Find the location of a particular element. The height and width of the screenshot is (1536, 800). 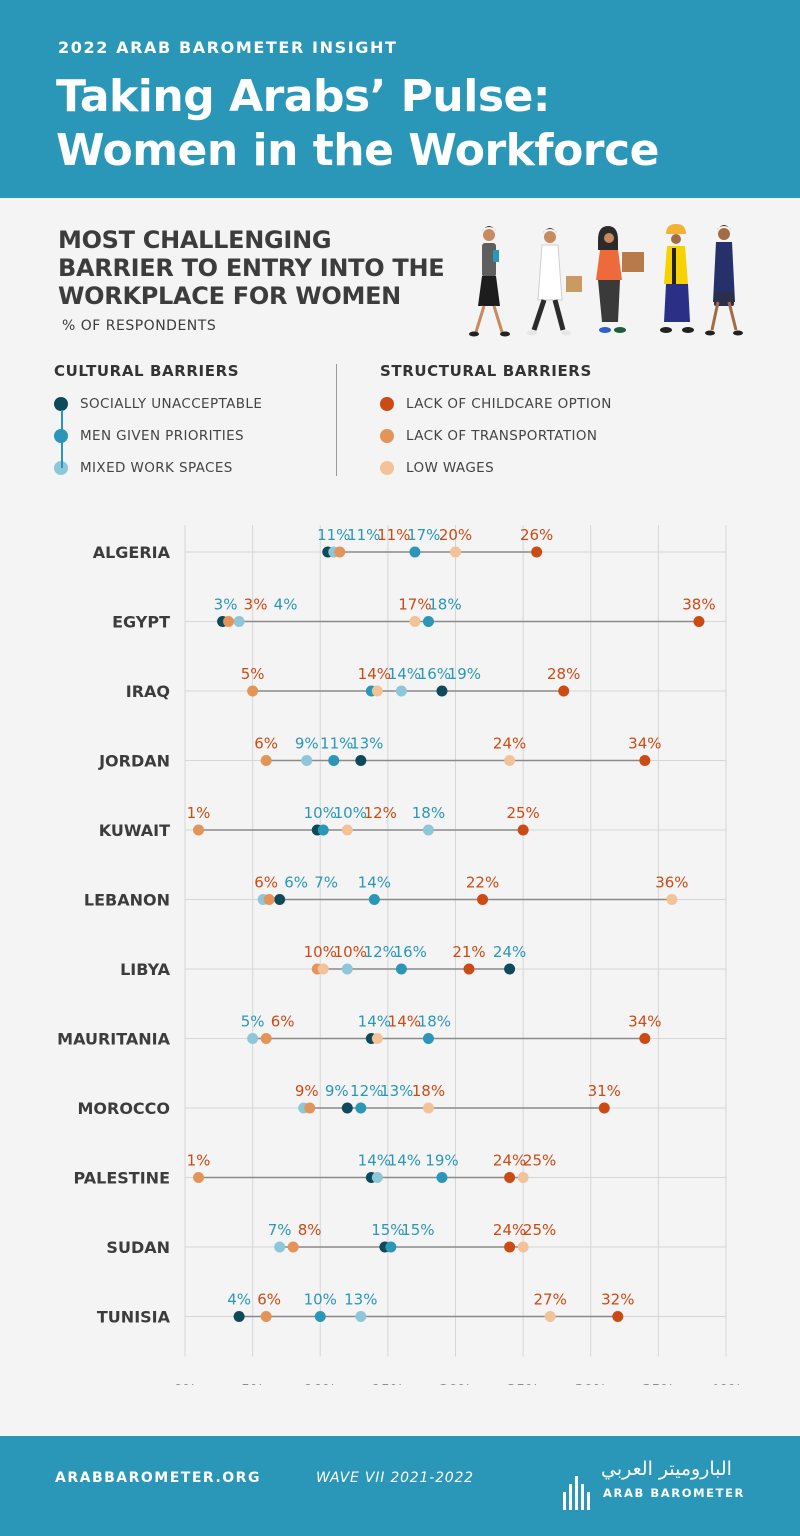

x-tick-label: 15% is located at coordinates (388, 1384).